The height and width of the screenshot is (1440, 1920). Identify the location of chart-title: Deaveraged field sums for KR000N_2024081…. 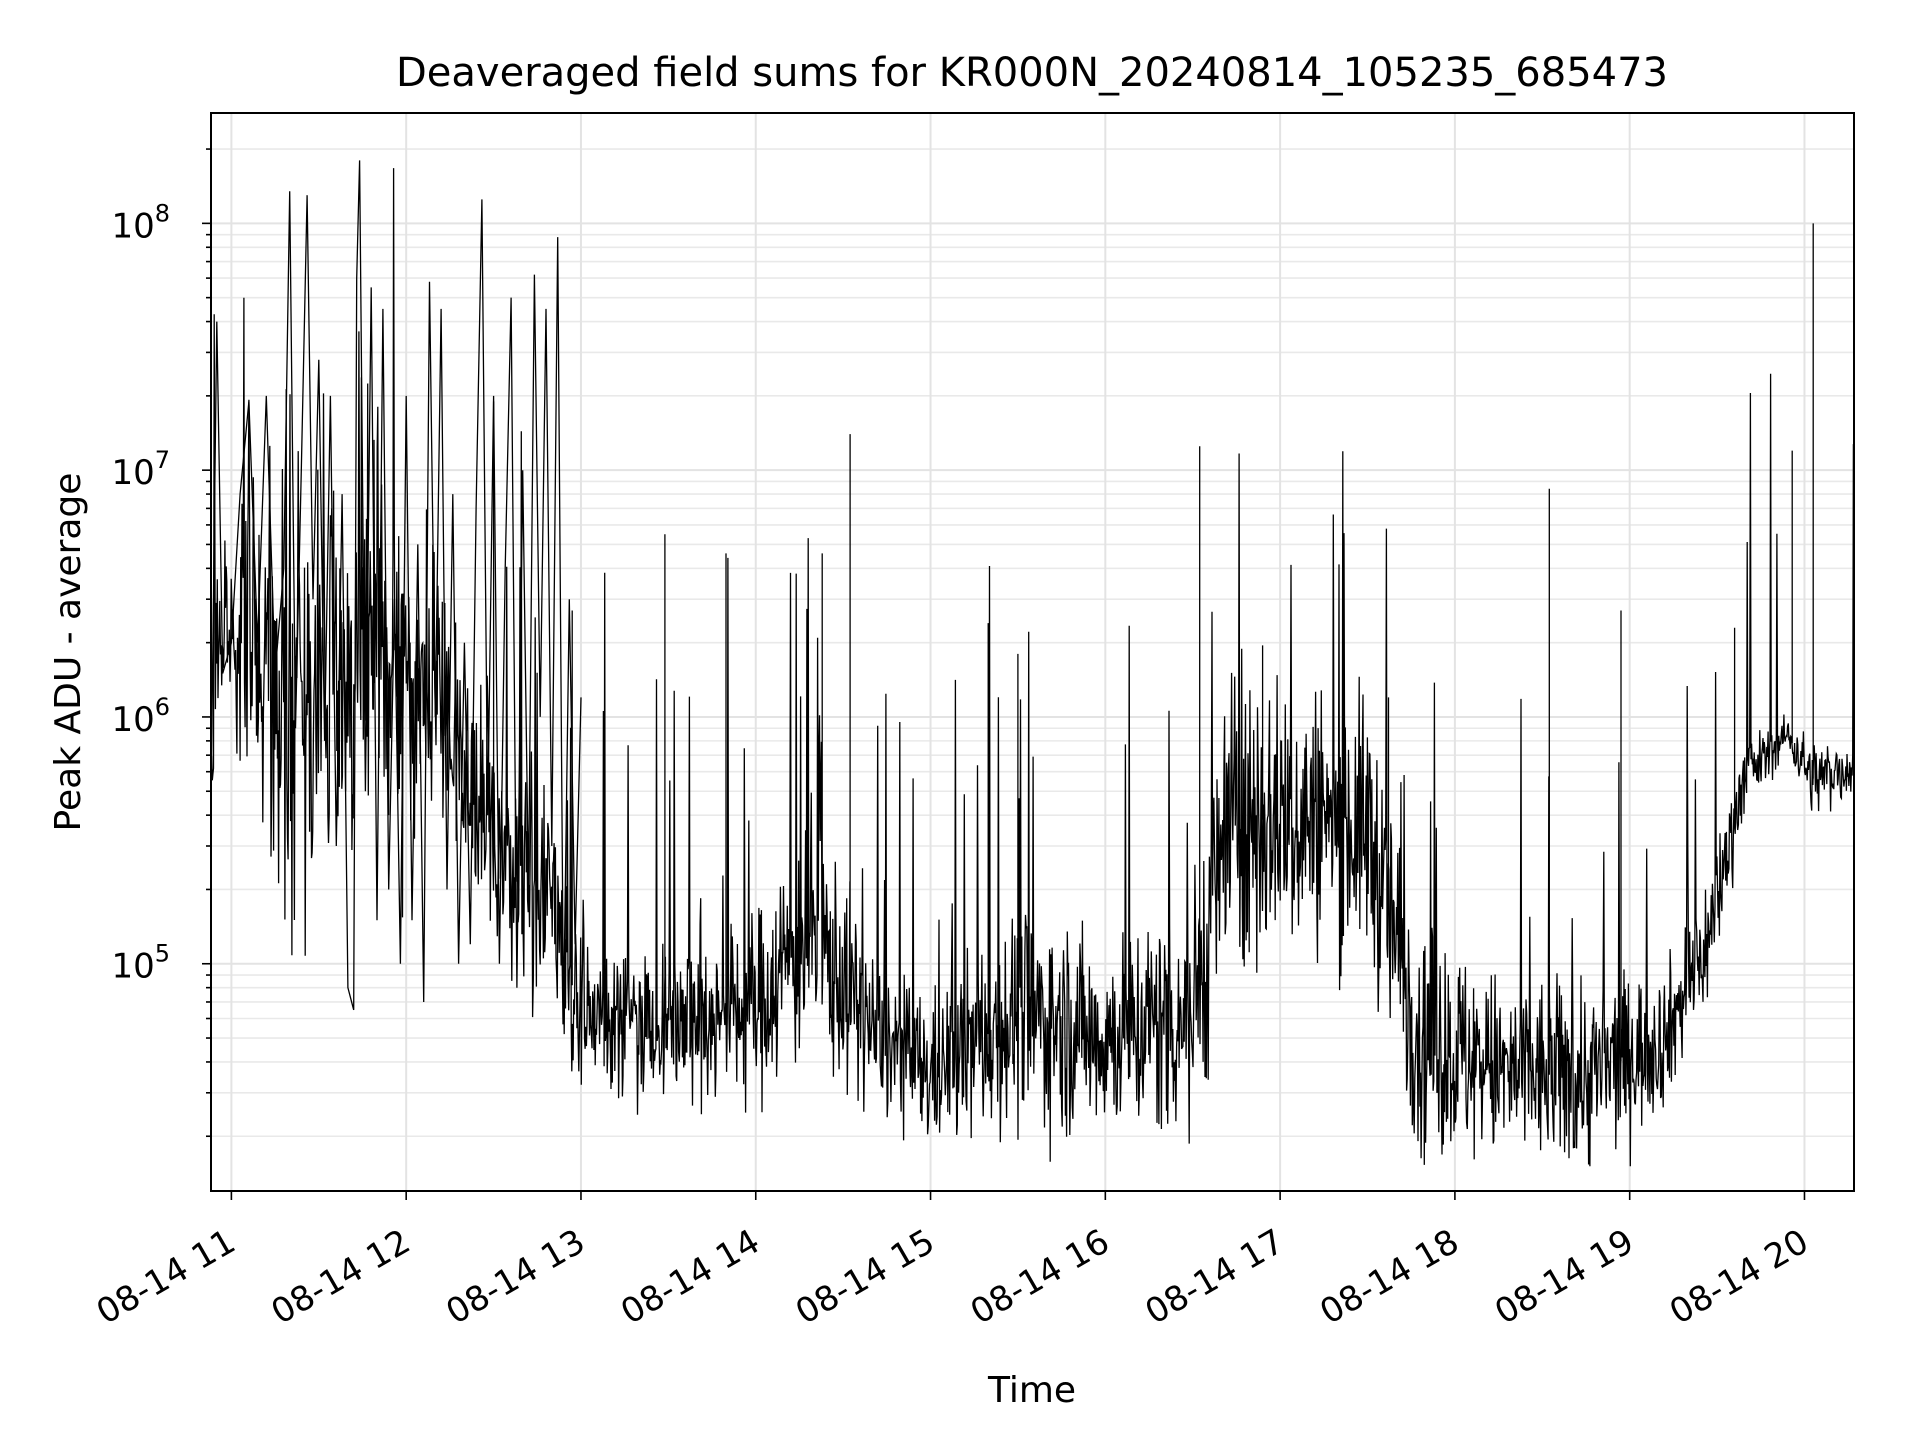
(1032, 73).